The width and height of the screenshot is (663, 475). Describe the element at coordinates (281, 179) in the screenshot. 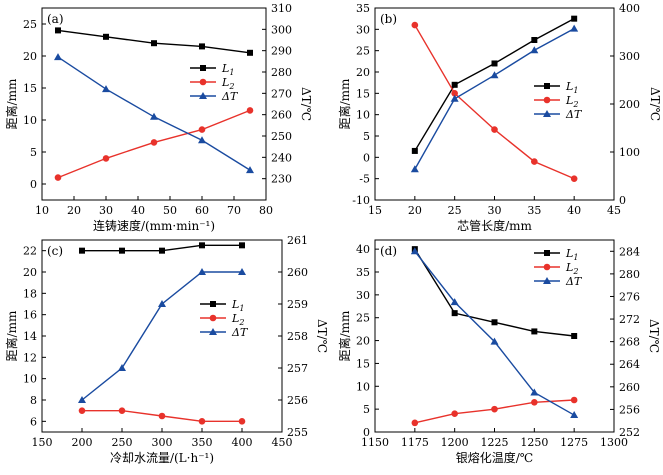

I see `y2-tick-label: 230` at that location.